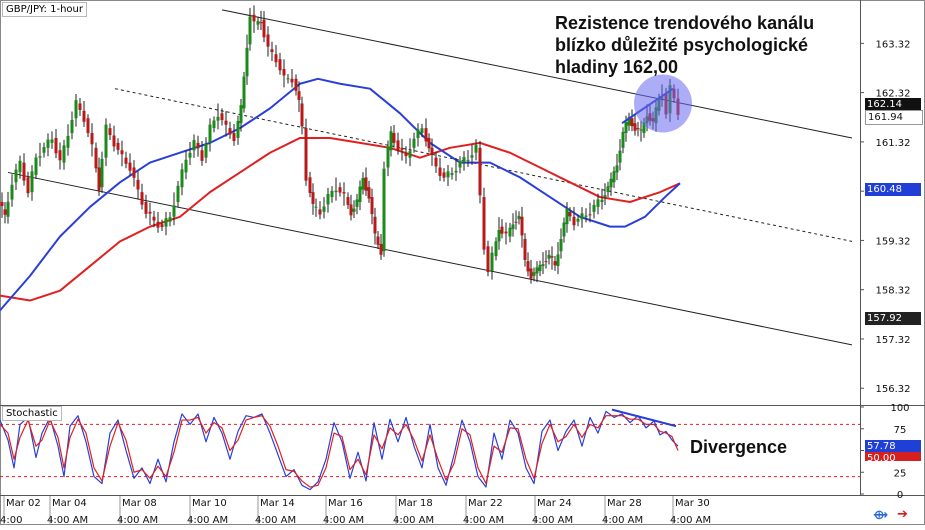 Image resolution: width=925 pixels, height=530 pixels. What do you see at coordinates (554, 503) in the screenshot?
I see `day-label-mar-24: Mar 24` at bounding box center [554, 503].